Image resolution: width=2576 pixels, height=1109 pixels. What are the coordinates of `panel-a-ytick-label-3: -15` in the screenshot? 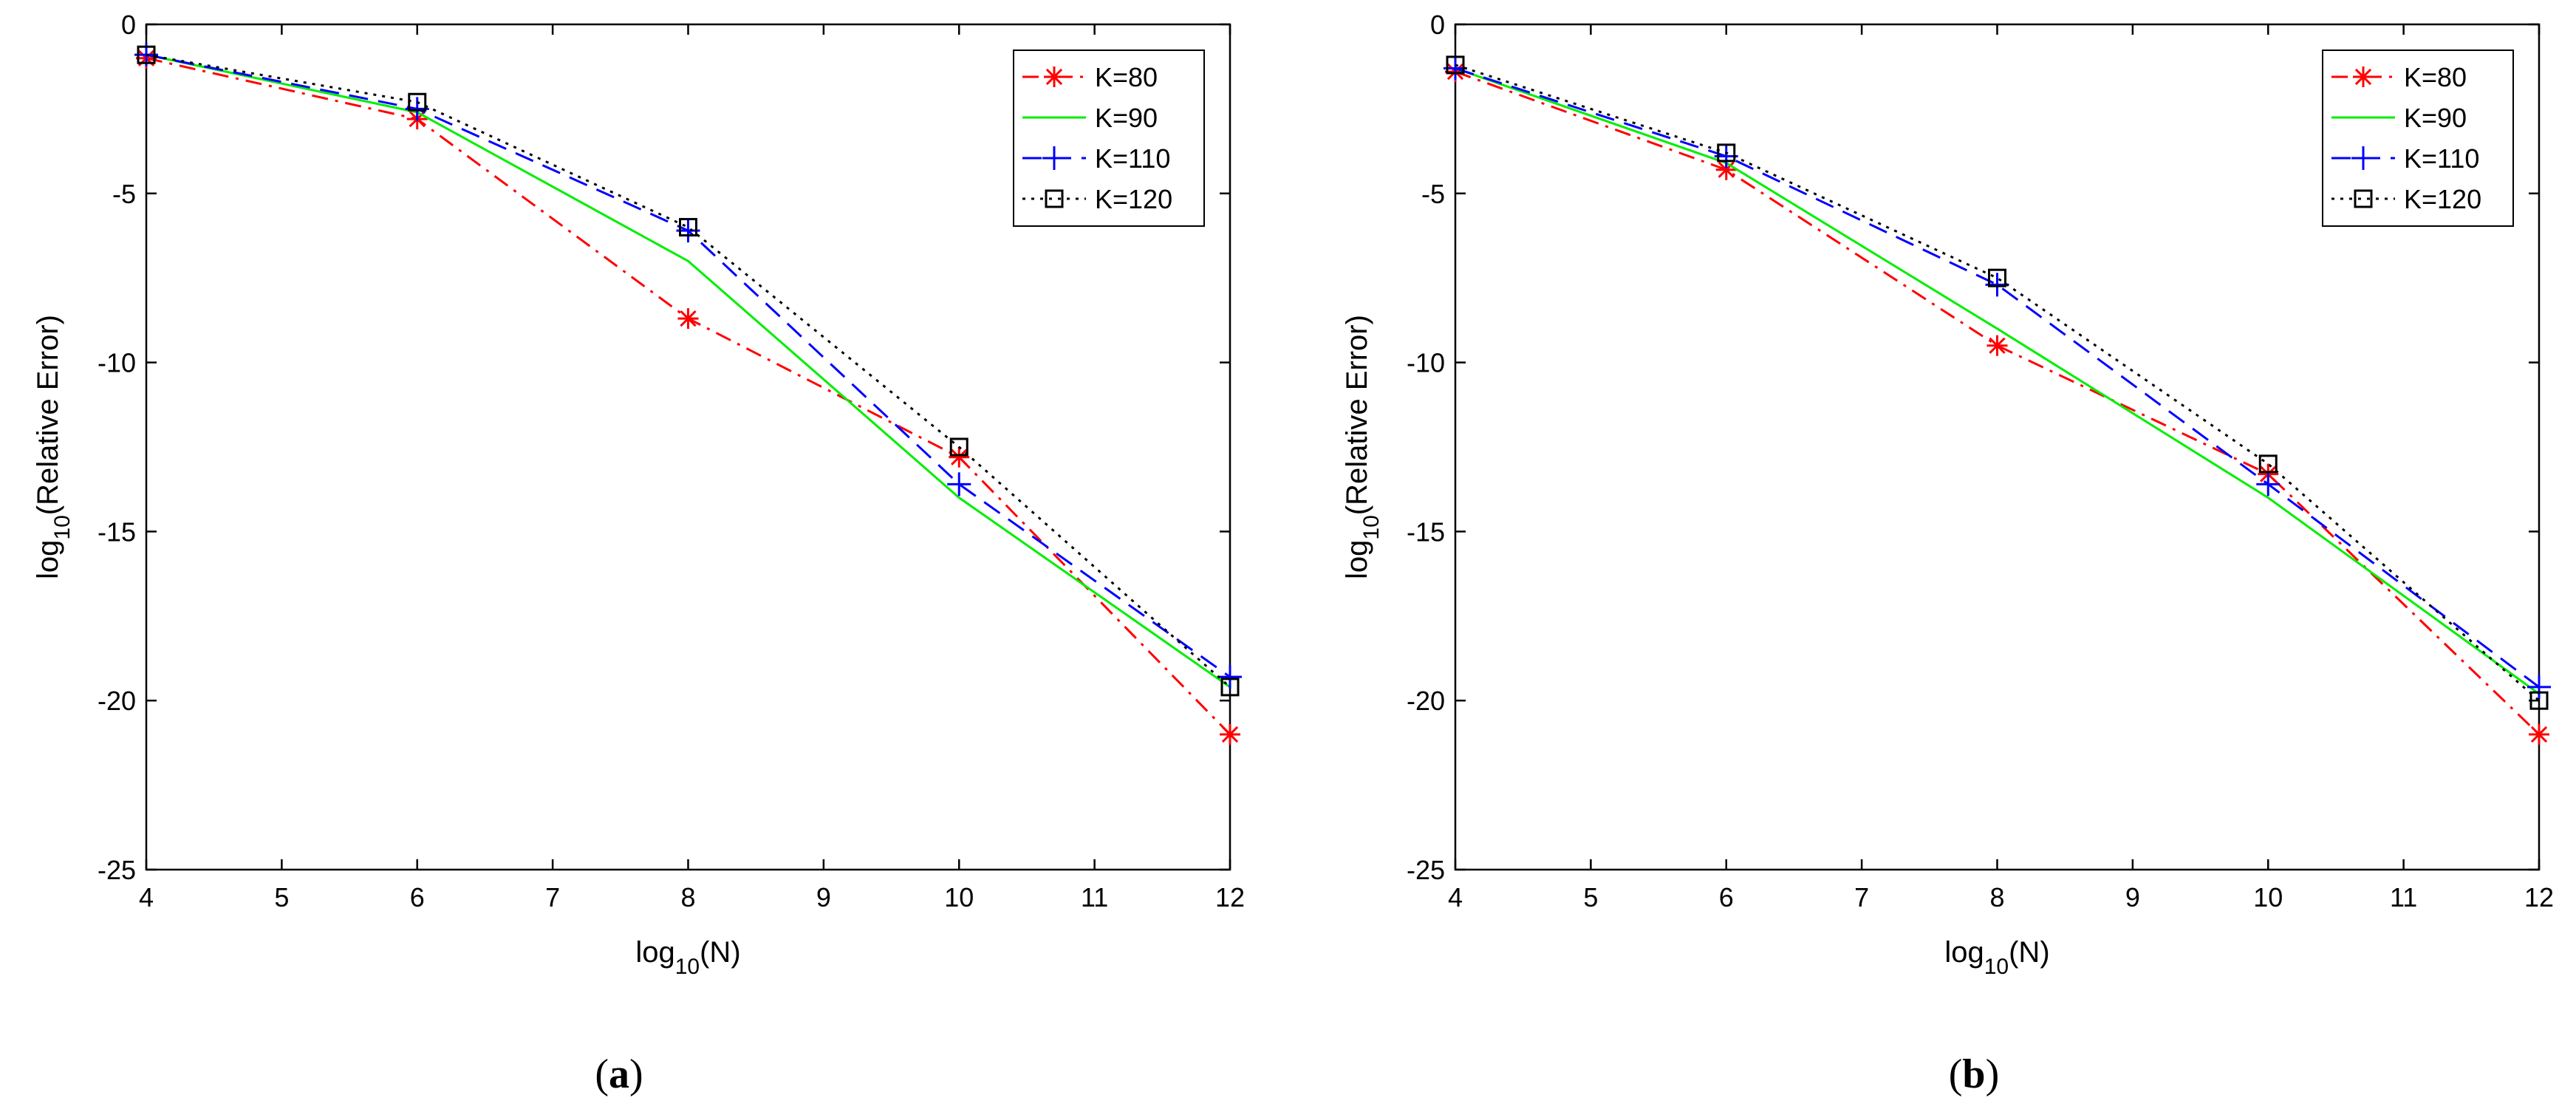 It's located at (117, 531).